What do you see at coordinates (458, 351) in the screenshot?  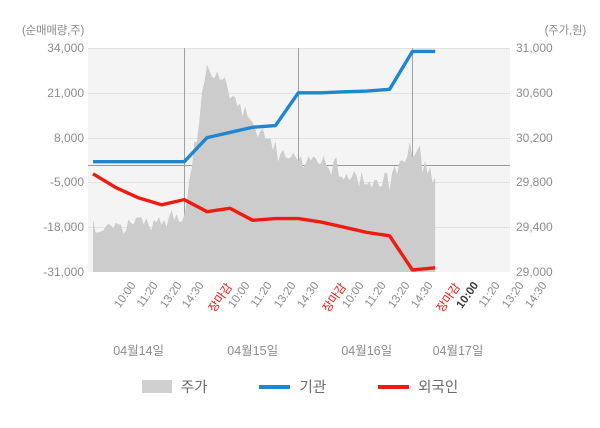 I see `date-label: 04월17일` at bounding box center [458, 351].